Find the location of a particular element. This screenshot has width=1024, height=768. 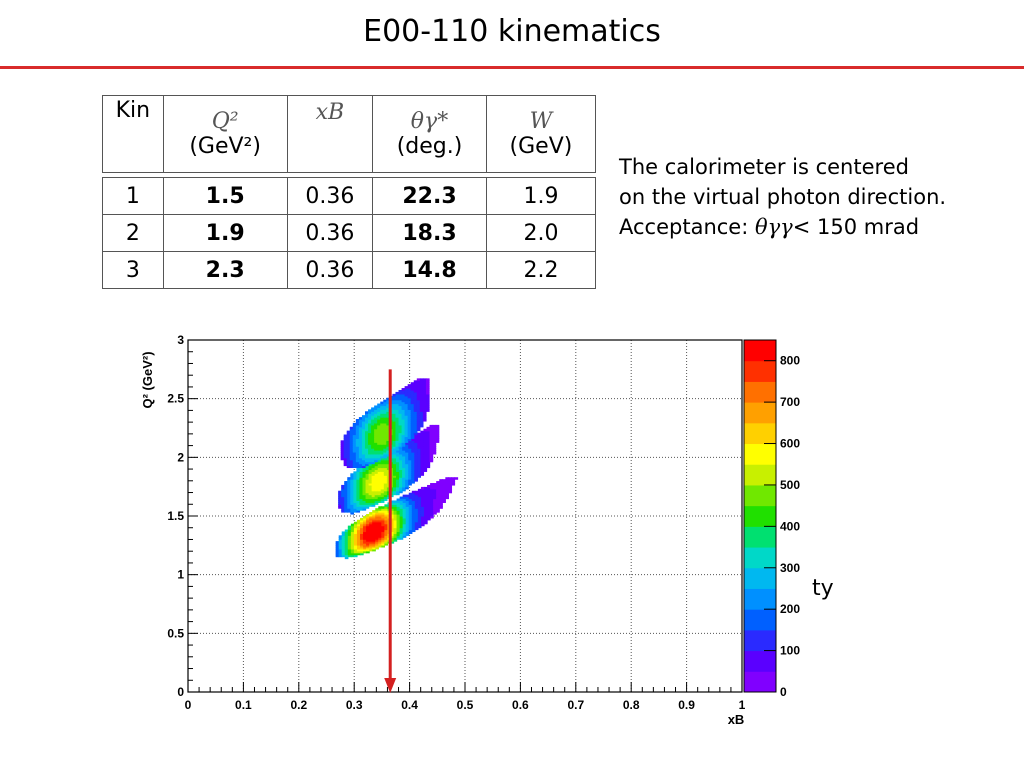

note-theta-symbol: θγγ is located at coordinates (773, 227).